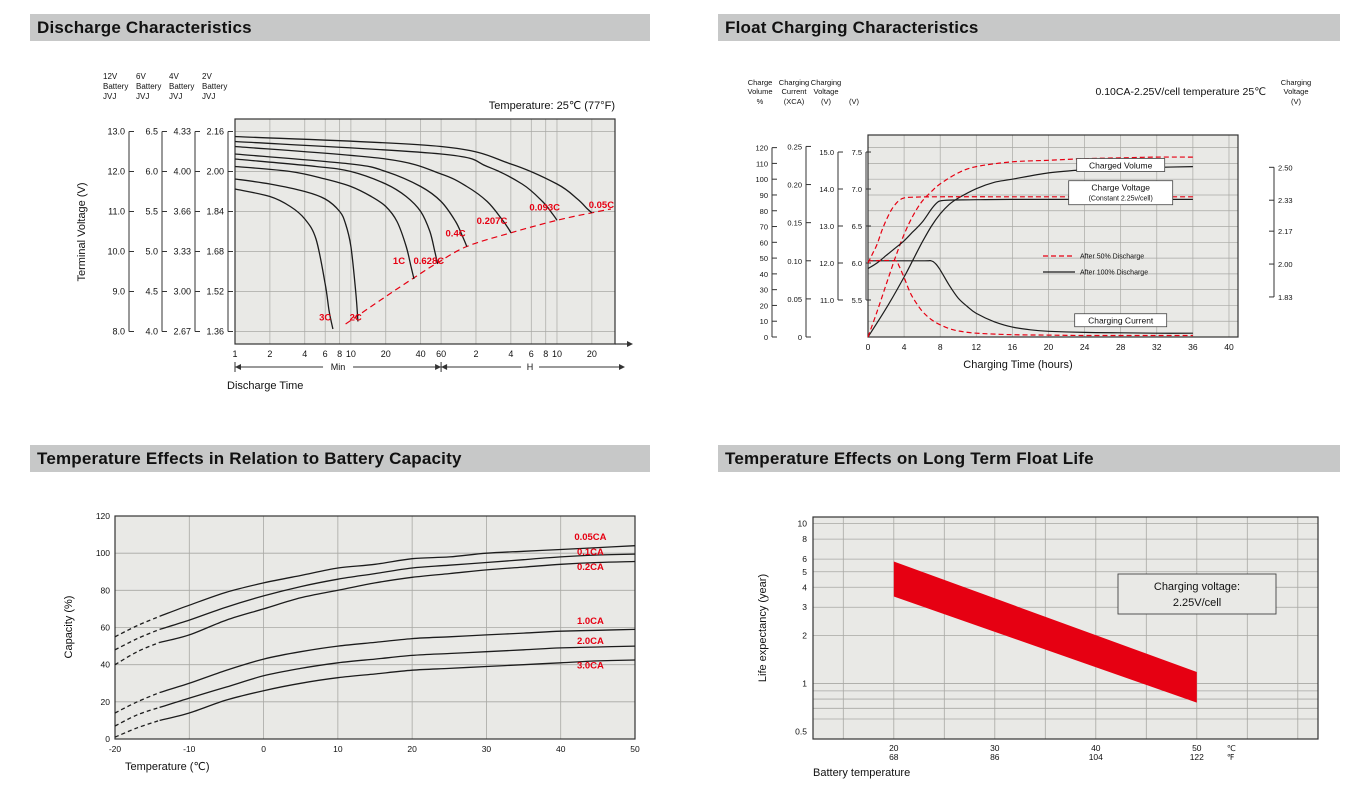  I want to click on svg-text: 3, so click(804, 607).